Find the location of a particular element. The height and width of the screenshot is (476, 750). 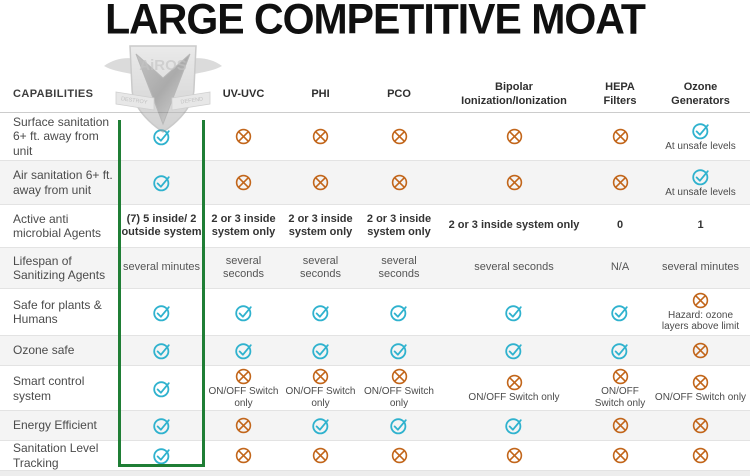

table-row: Ozone safe is located at coordinates (375, 351).